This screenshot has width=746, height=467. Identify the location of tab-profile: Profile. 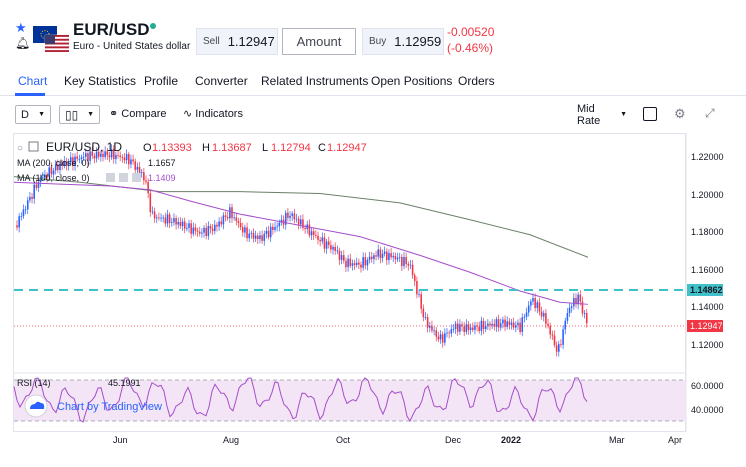
(161, 81).